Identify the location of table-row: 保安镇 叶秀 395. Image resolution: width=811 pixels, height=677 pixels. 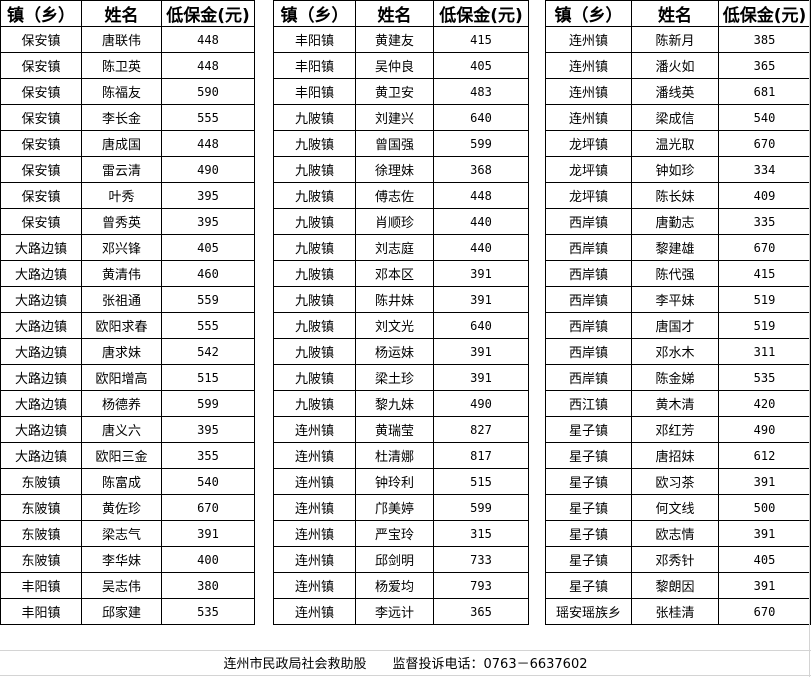
(127, 195).